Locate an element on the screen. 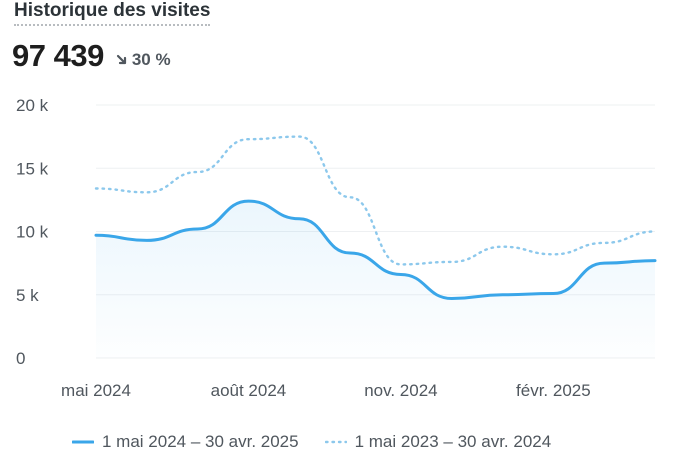 The width and height of the screenshot is (685, 459). y-tick-label: 20 k is located at coordinates (32, 105).